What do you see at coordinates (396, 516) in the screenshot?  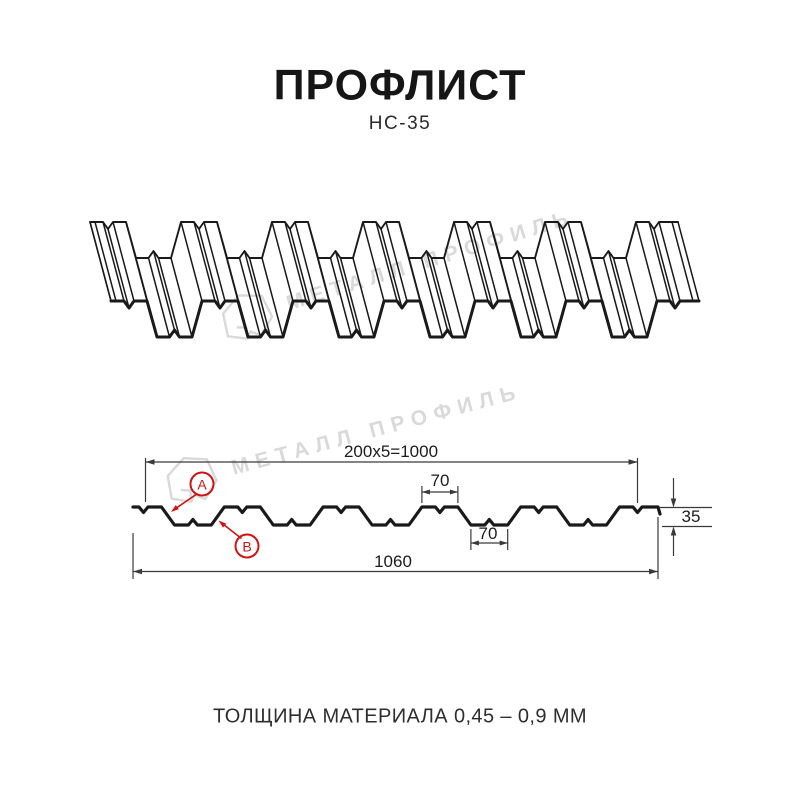 I see `profile-section-view` at bounding box center [396, 516].